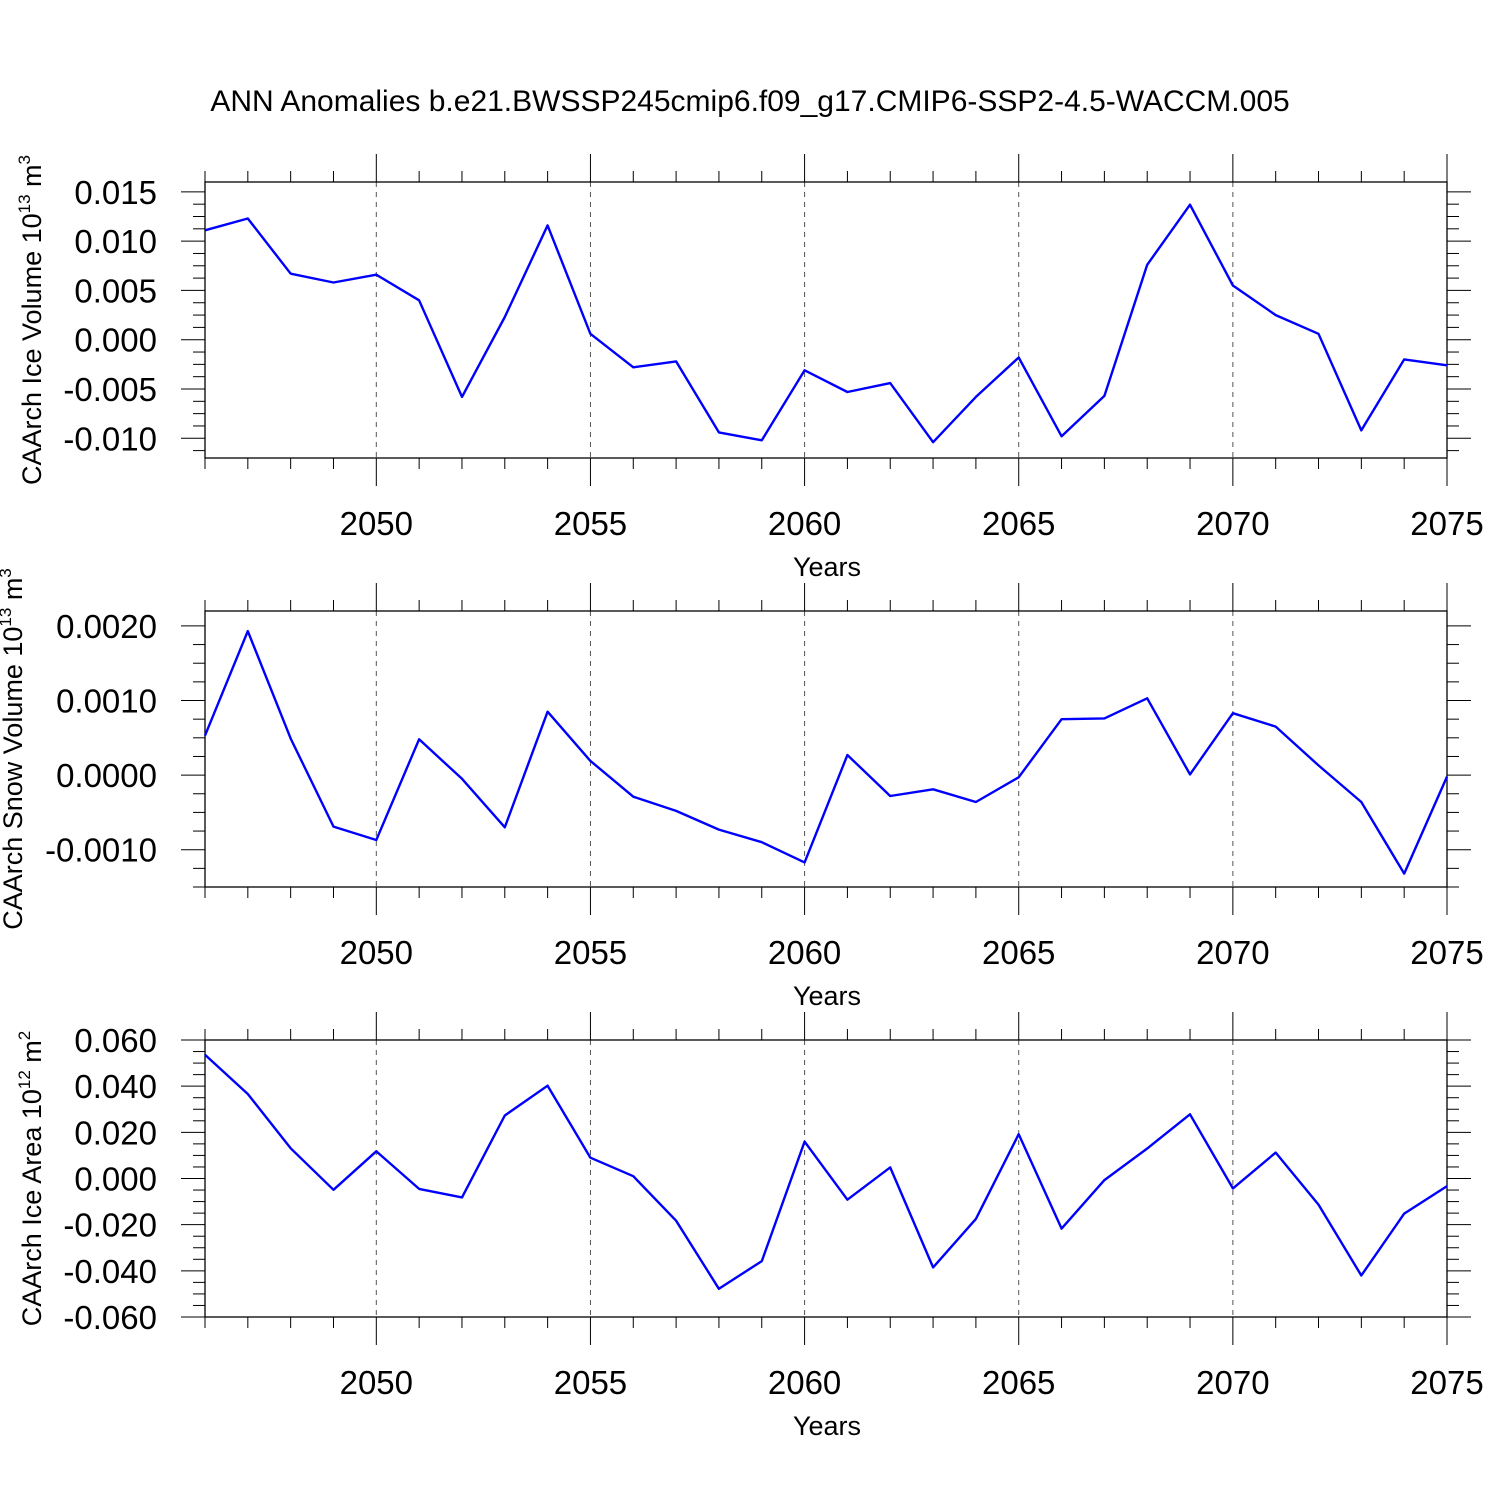 This screenshot has height=1500, width=1500. I want to click on y-axis-title: CAArch Ice Volume 1013 m3, so click(31, 320).